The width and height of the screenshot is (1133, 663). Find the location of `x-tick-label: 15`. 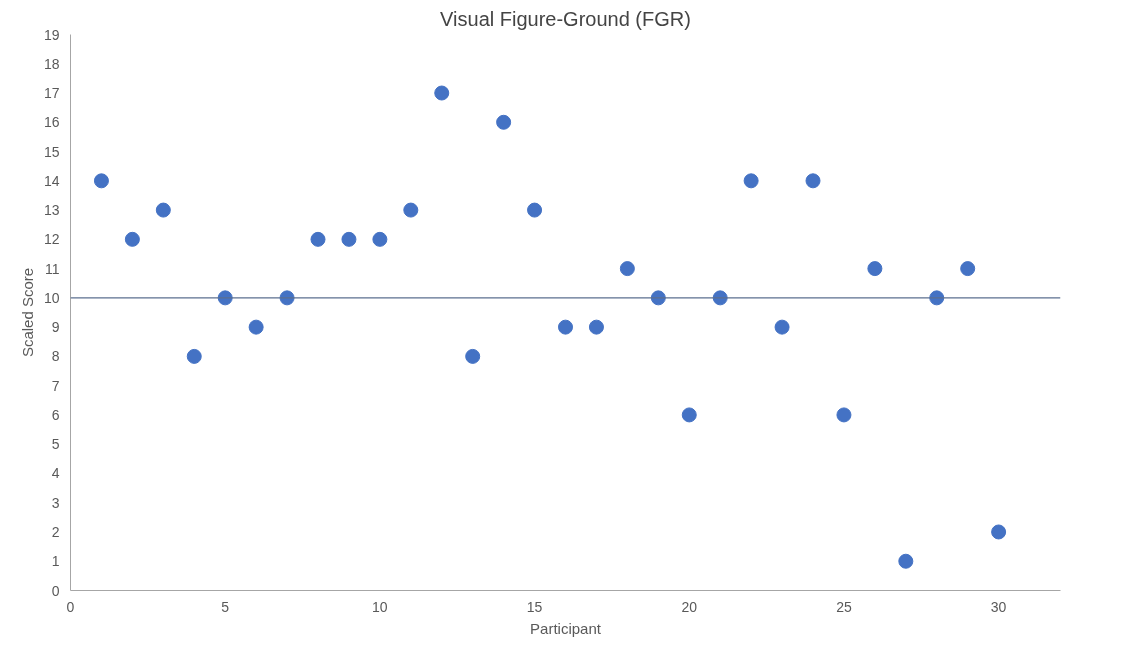

x-tick-label: 15 is located at coordinates (534, 606).